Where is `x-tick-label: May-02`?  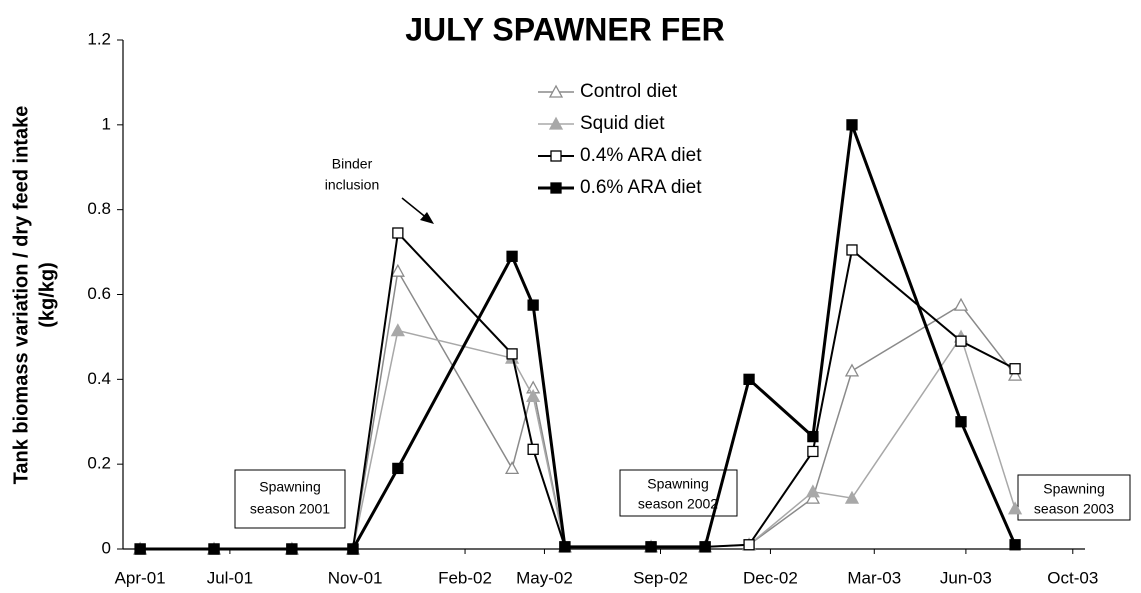 x-tick-label: May-02 is located at coordinates (544, 577).